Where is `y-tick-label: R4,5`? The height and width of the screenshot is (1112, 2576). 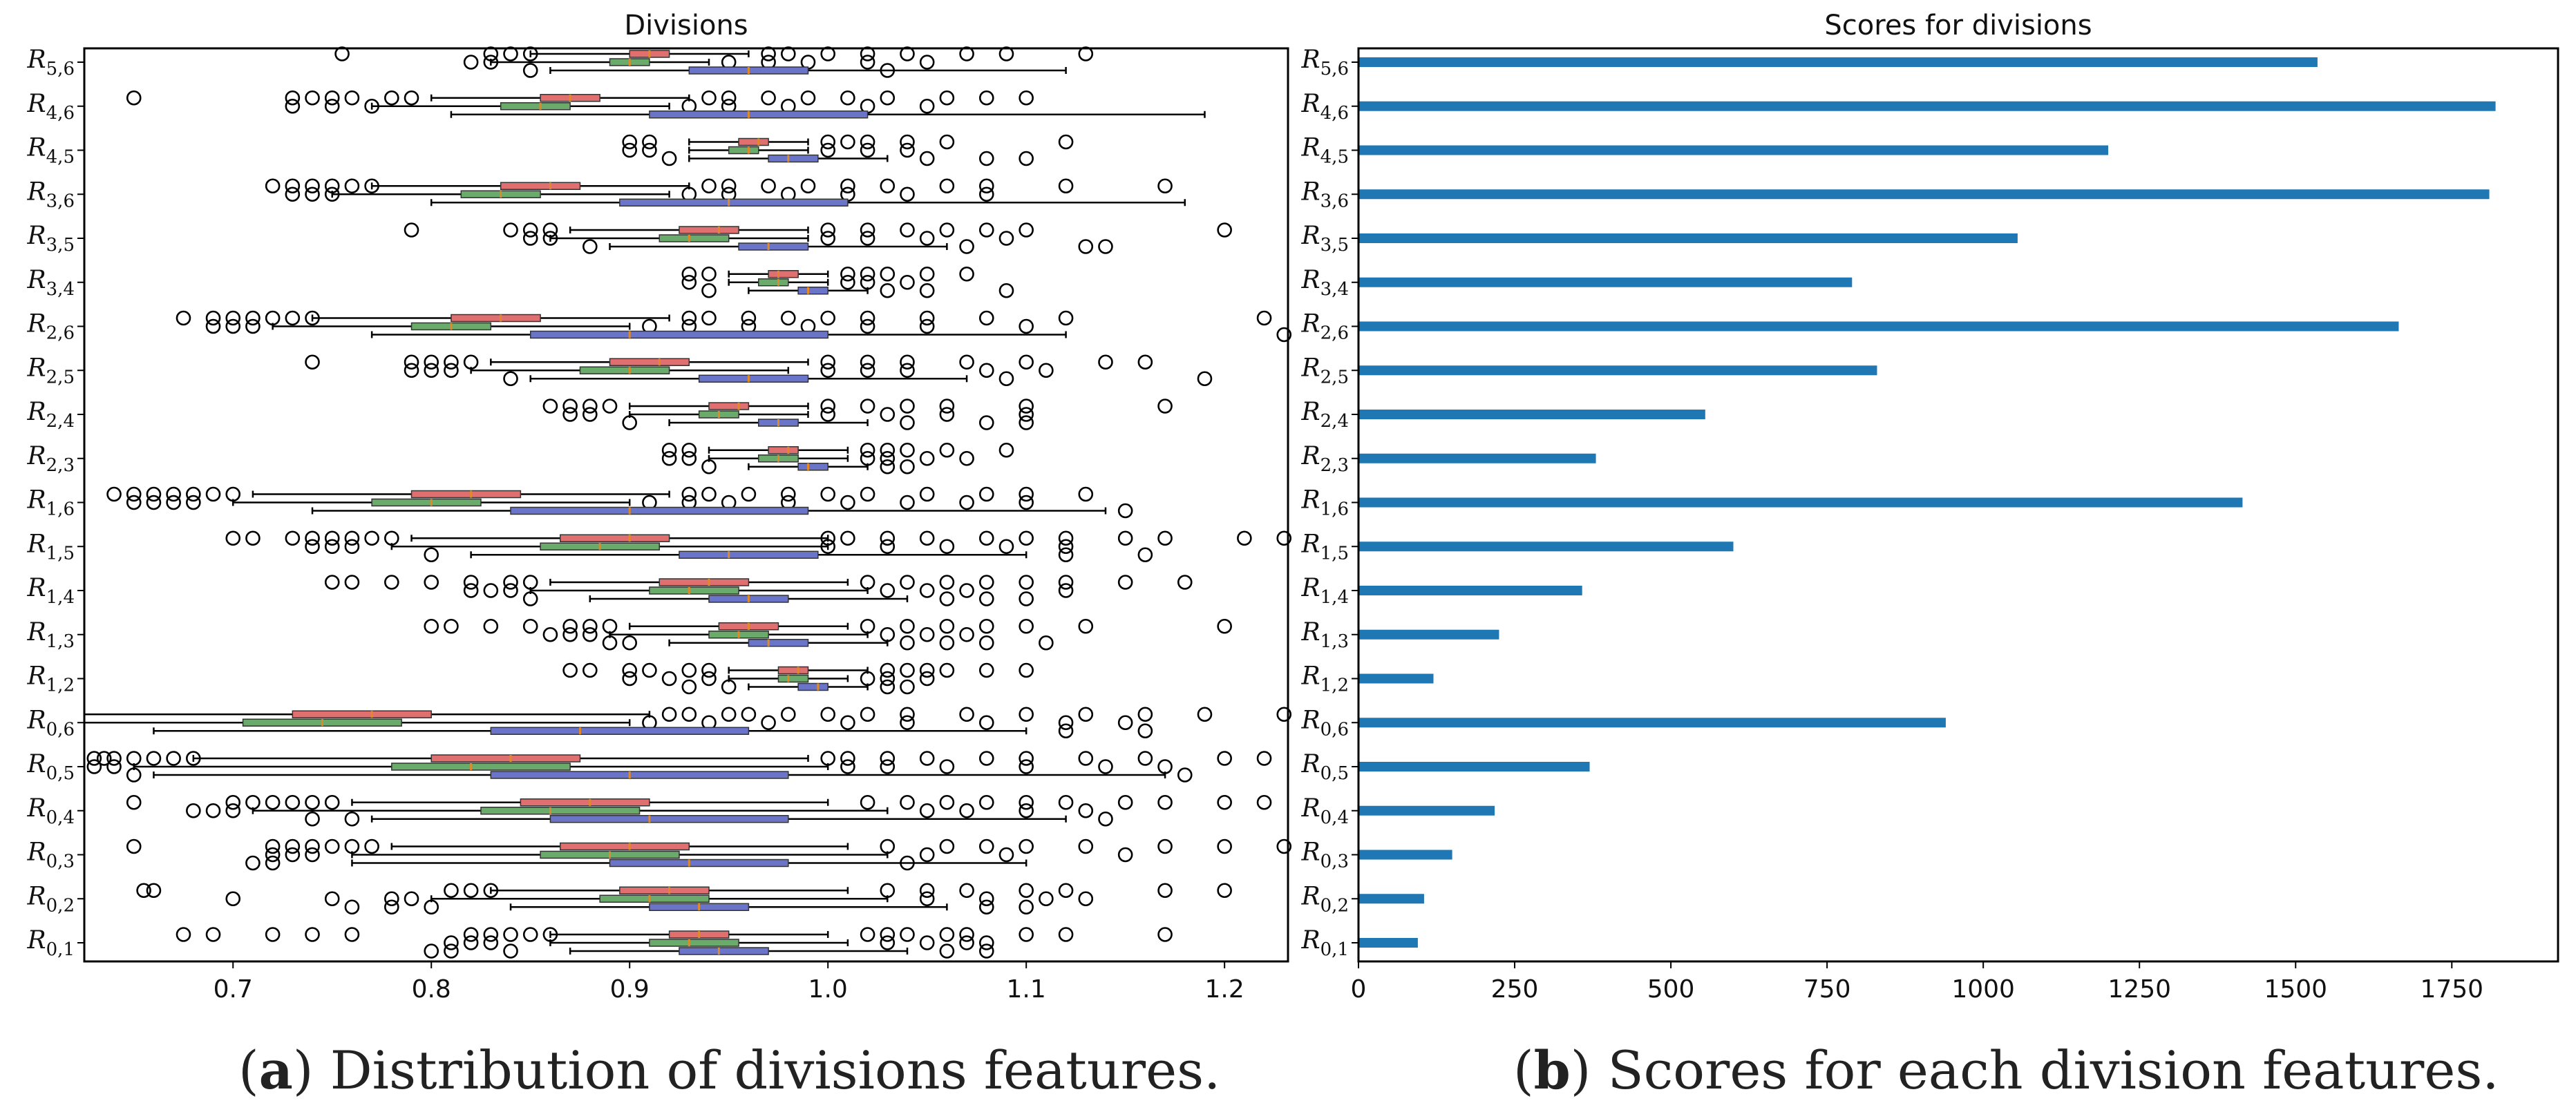 y-tick-label: R4,5 is located at coordinates (51, 151).